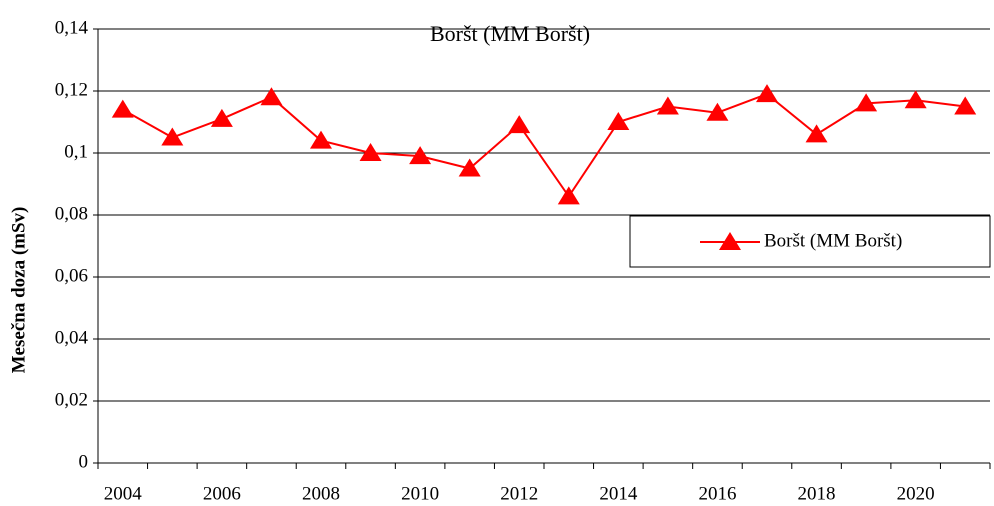 The height and width of the screenshot is (506, 994). Describe the element at coordinates (420, 493) in the screenshot. I see `x-tick-label: 2010` at that location.